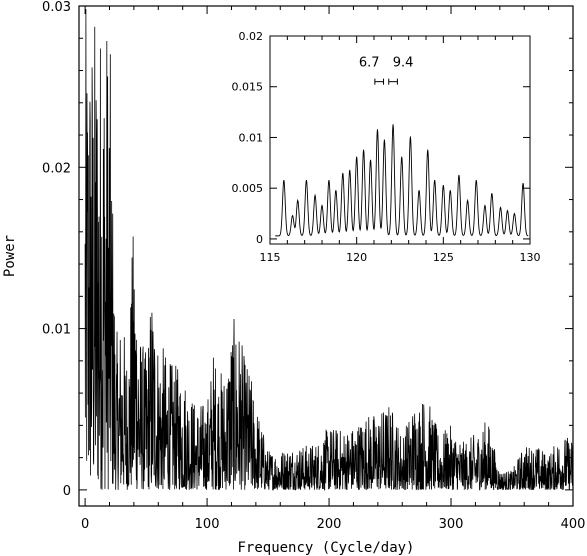  What do you see at coordinates (207, 269) in the screenshot?
I see `main-x-tick: 100` at bounding box center [207, 269].